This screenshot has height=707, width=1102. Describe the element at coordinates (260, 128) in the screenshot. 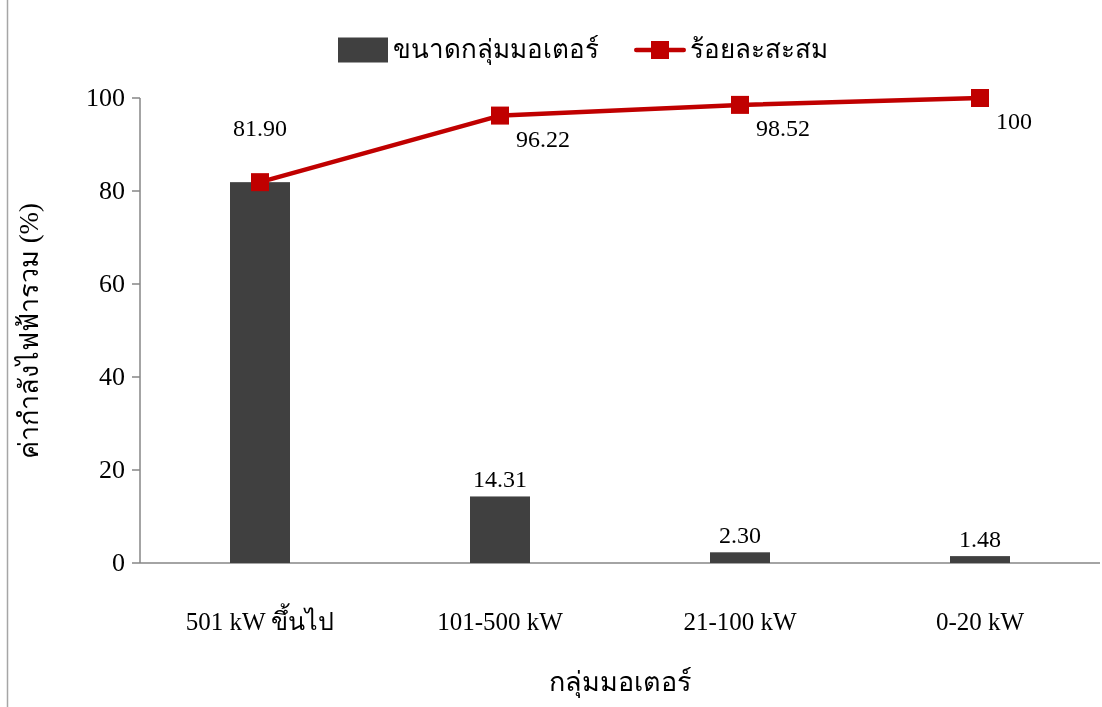

I see `data-label: 81.90` at that location.